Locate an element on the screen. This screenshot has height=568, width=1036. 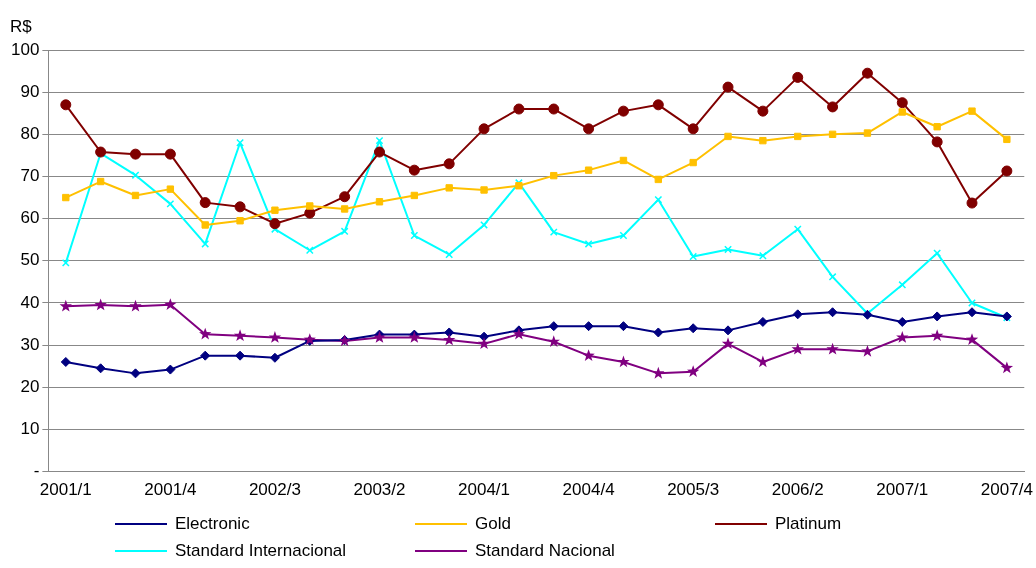
legend-label: Electronic is located at coordinates (213, 523).